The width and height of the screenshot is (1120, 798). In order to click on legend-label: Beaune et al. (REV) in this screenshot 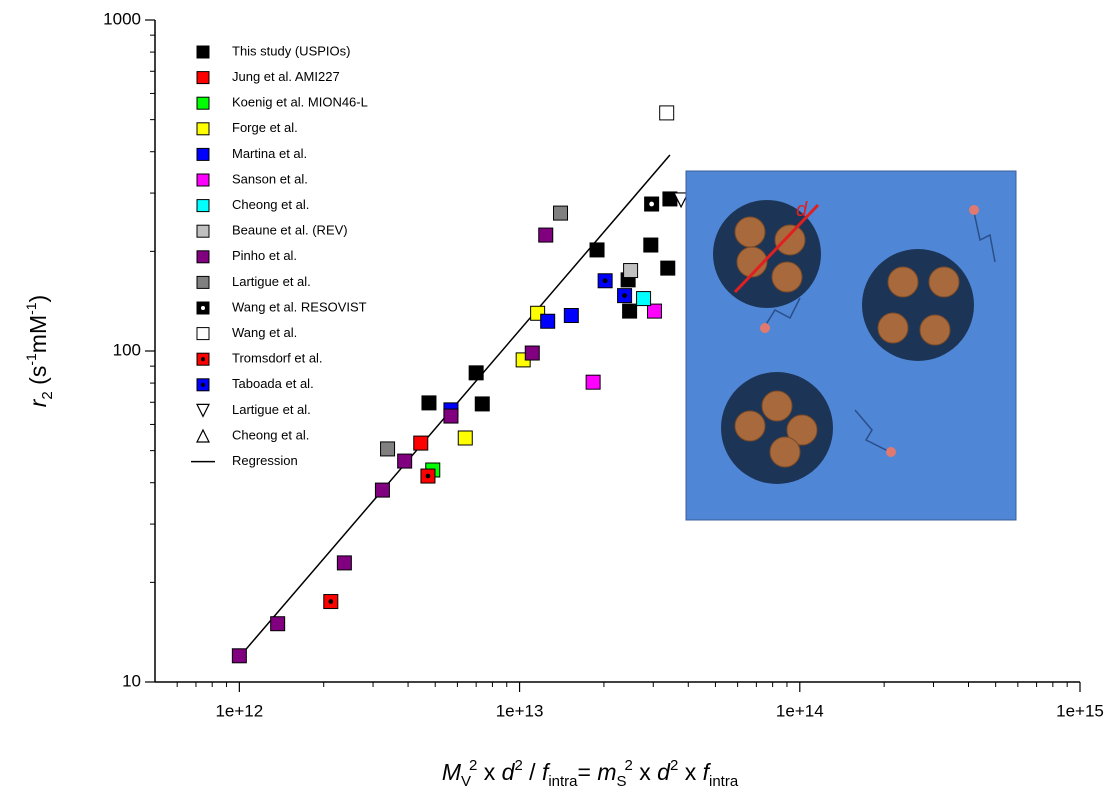, I will do `click(290, 230)`.